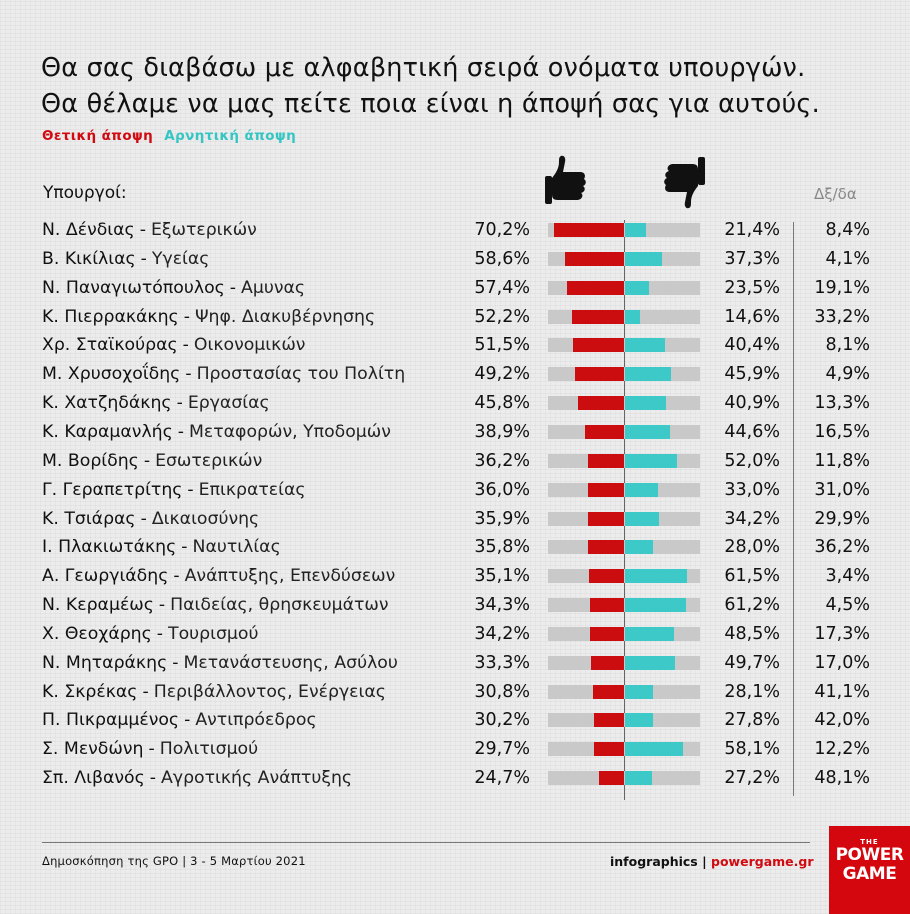 Image resolution: width=910 pixels, height=914 pixels. Describe the element at coordinates (89, 518) in the screenshot. I see `minister-name: Κ. Τσιάρας` at that location.